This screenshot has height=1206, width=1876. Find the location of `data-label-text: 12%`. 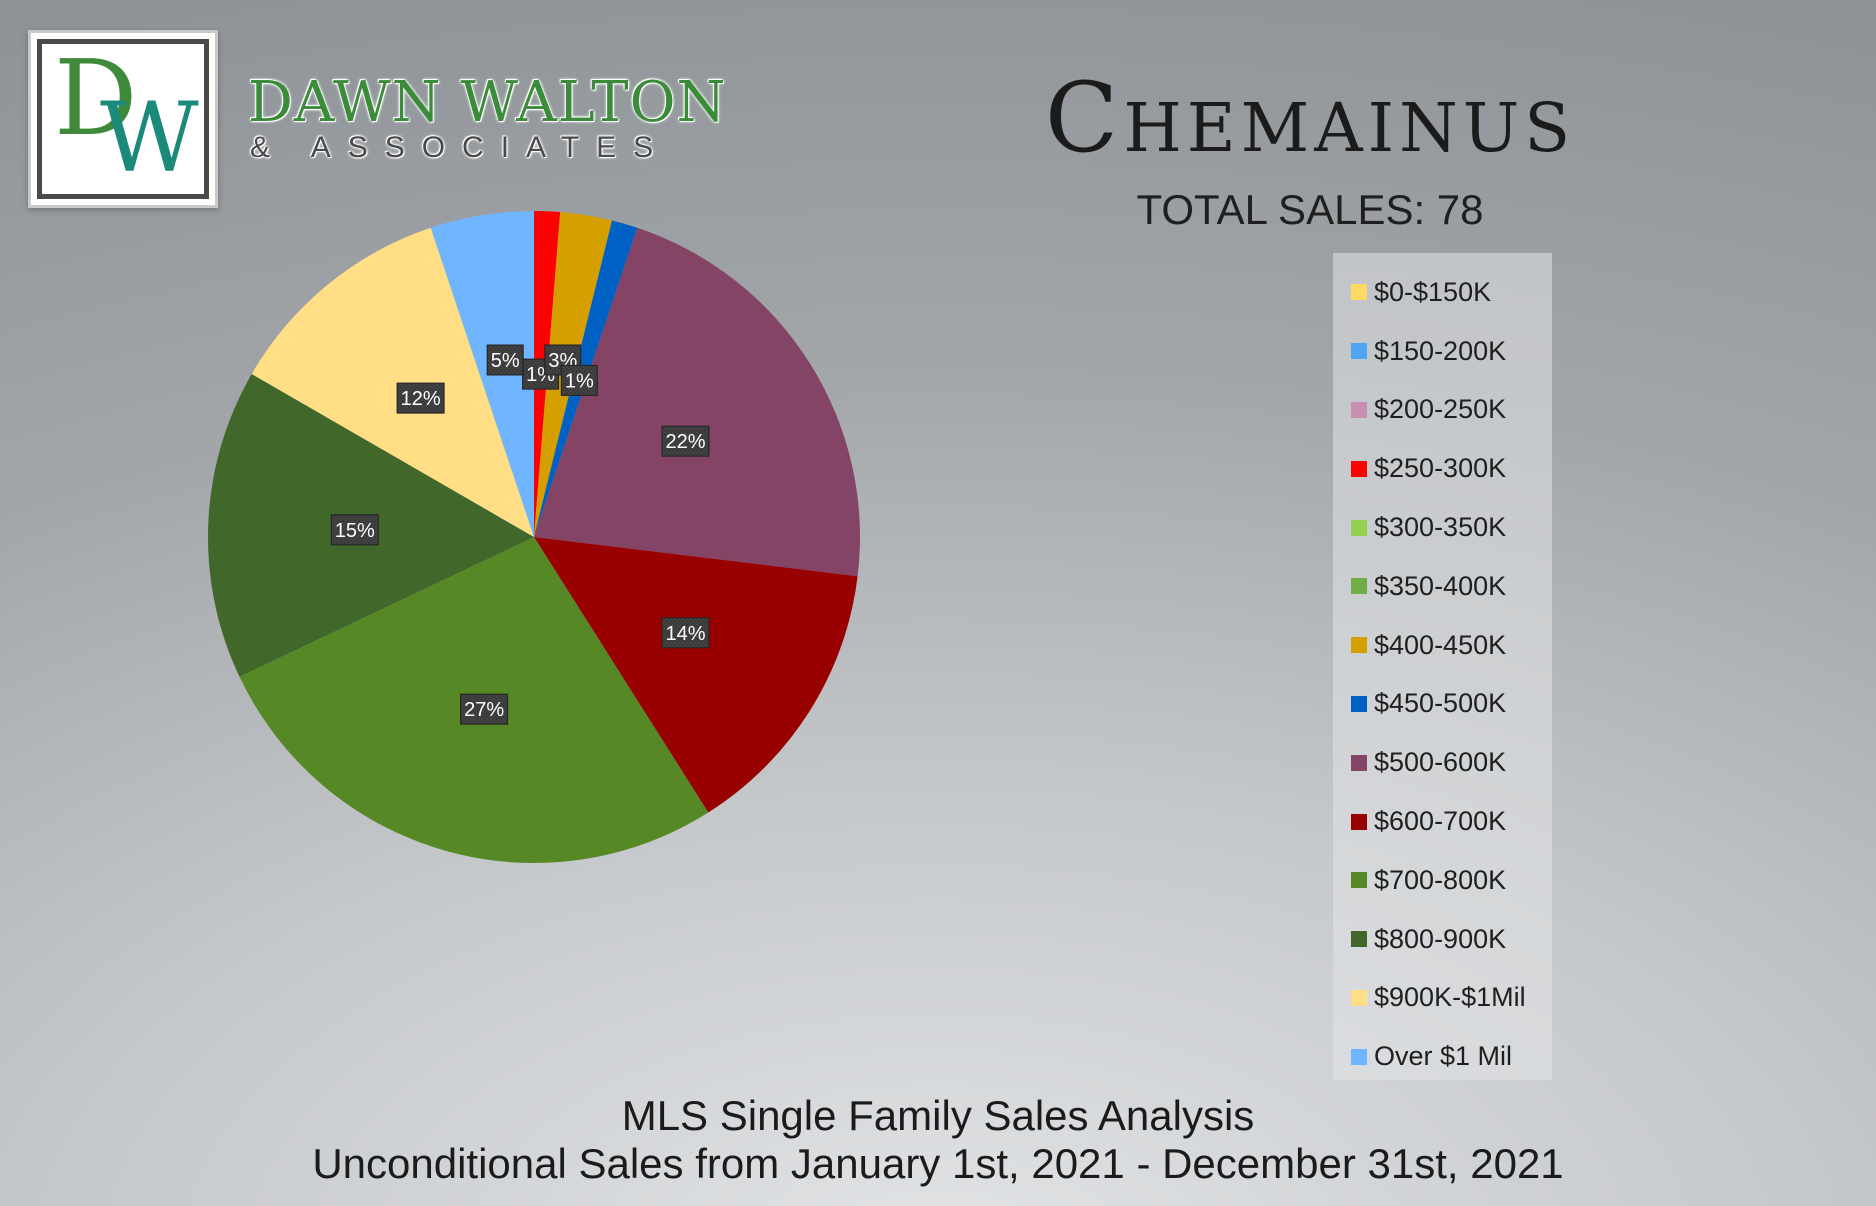

data-label-text: 12% is located at coordinates (421, 399).